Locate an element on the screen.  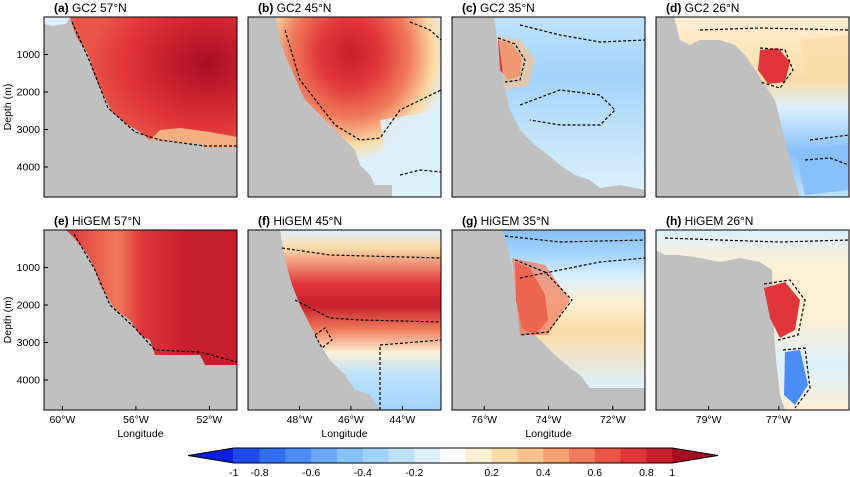
colorbar-tick-label: -0.2 is located at coordinates (414, 472).